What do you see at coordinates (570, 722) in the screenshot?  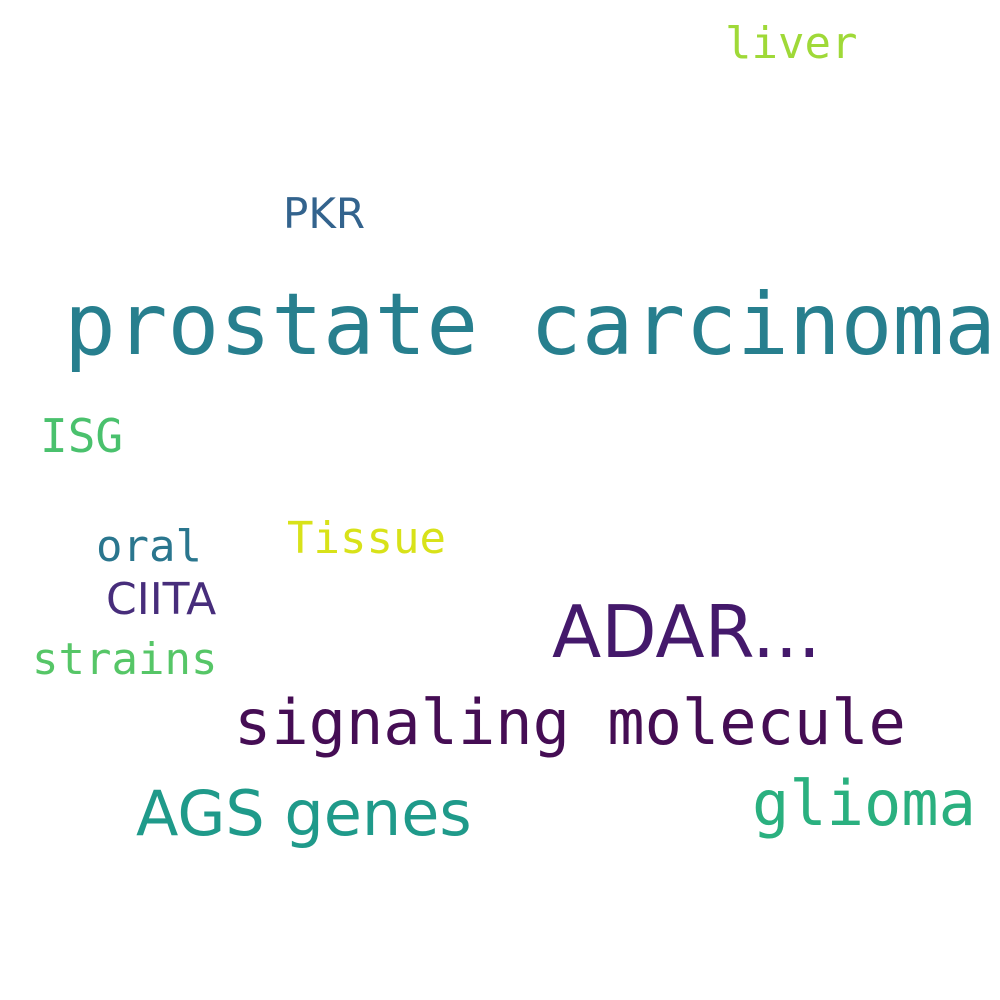 I see `word-signaling-molecule: signaling molecule` at bounding box center [570, 722].